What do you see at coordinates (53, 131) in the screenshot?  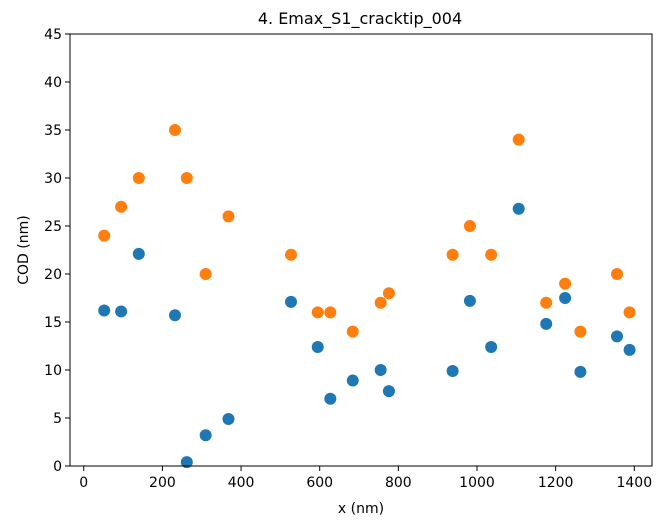 I see `y-tick-label: 35` at bounding box center [53, 131].